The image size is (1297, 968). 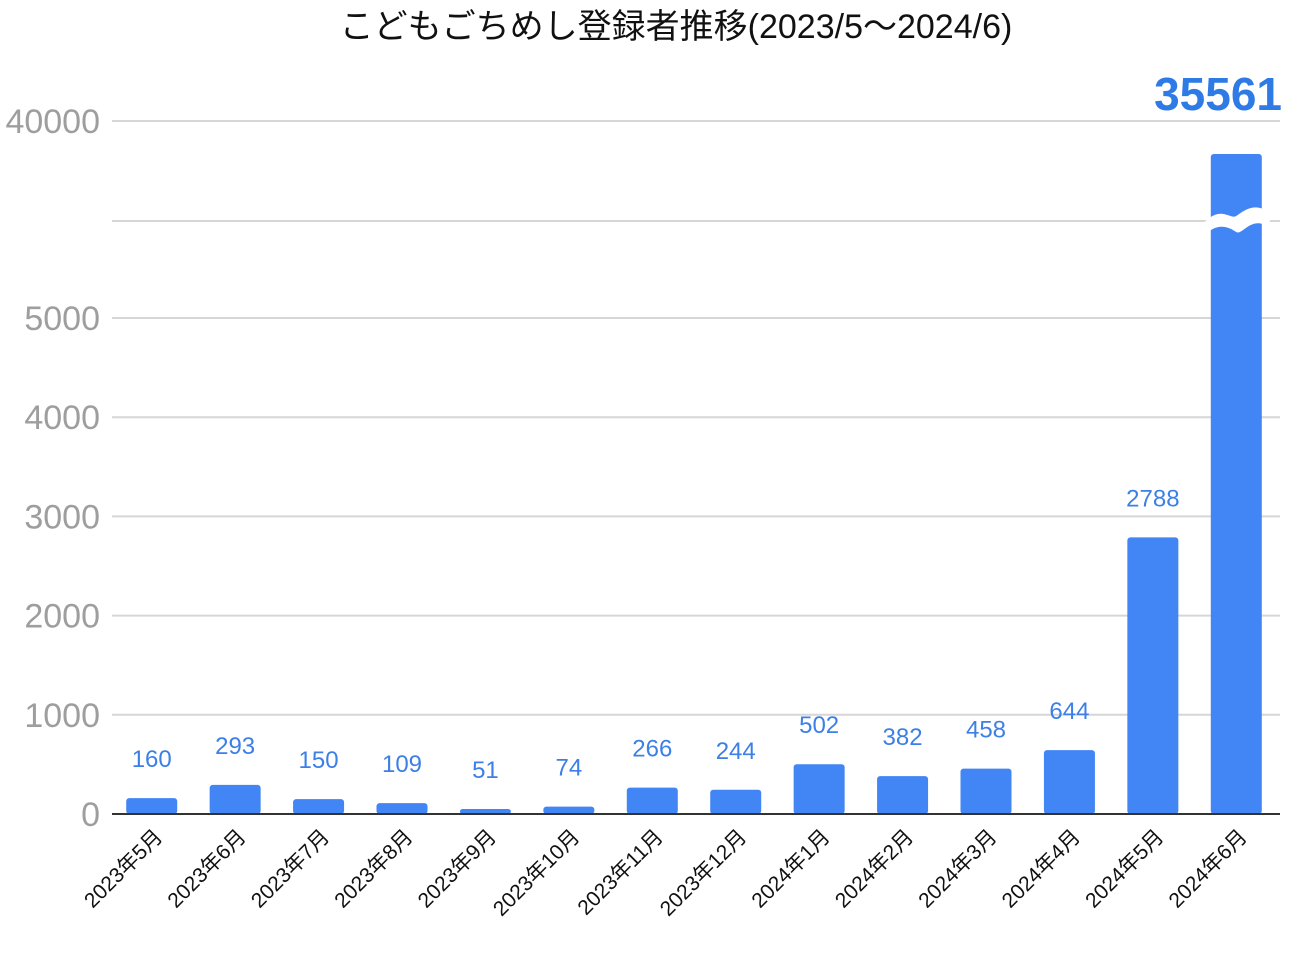 What do you see at coordinates (62, 418) in the screenshot?
I see `y-tick-label: 4000` at bounding box center [62, 418].